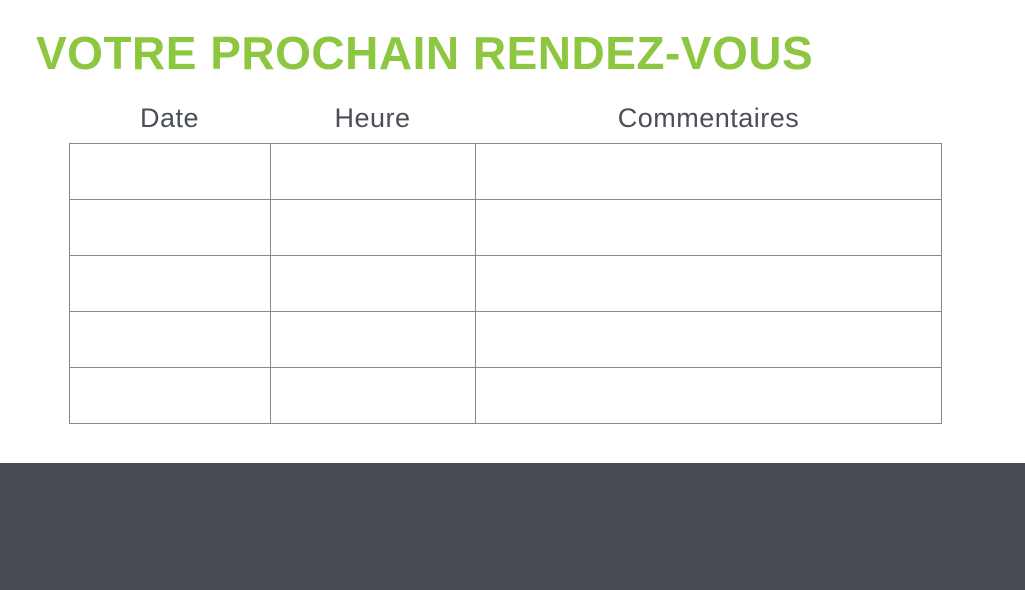 The height and width of the screenshot is (590, 1025). Describe the element at coordinates (425, 53) in the screenshot. I see `page-title: VOTRE PROCHAIN RENDEZ-VOUS` at that location.